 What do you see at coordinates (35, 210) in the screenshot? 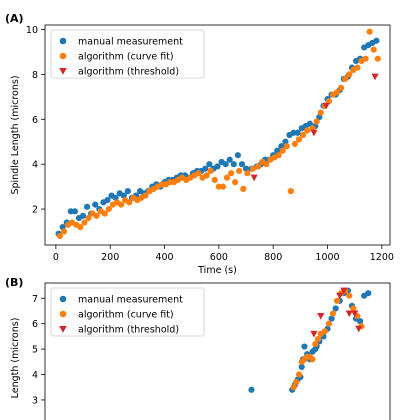
I see `y-tick-label: 2` at bounding box center [35, 210].